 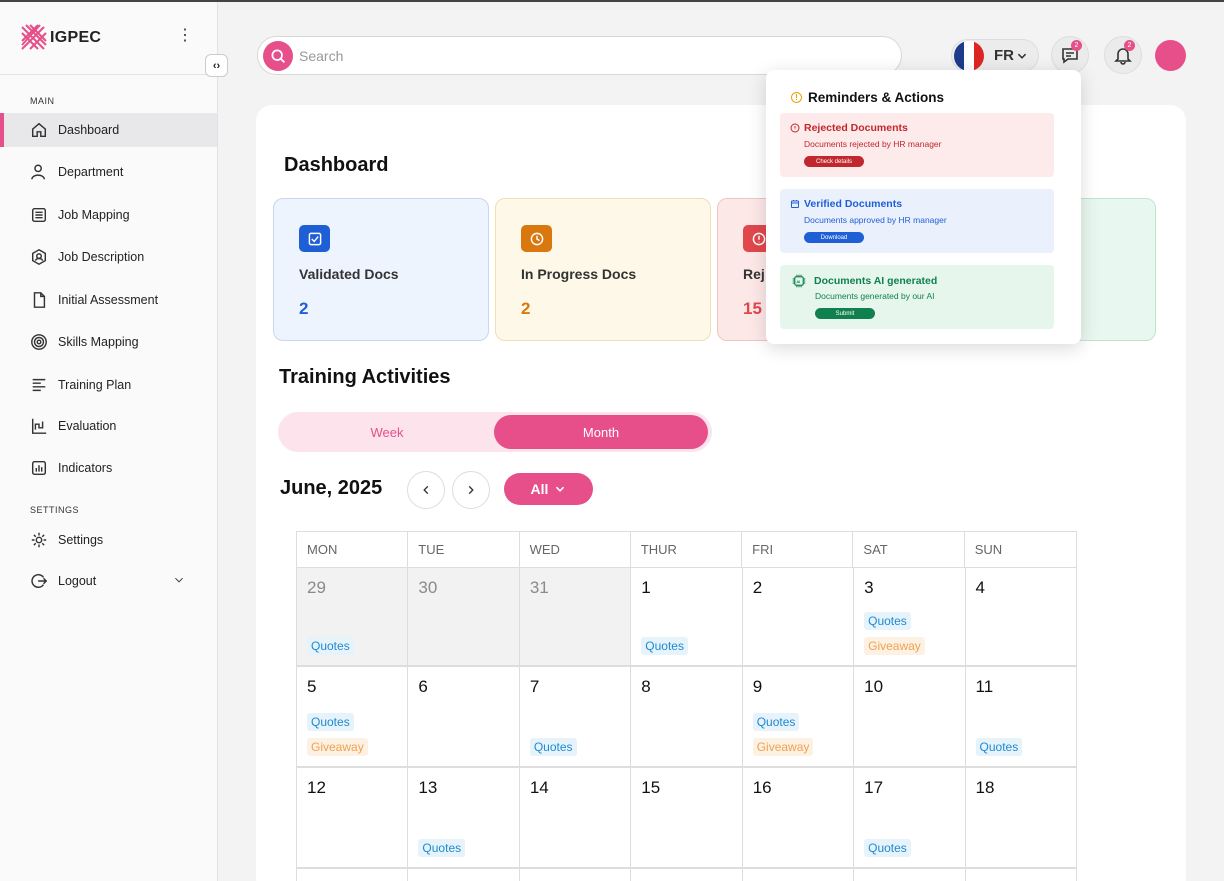 I want to click on calendar-day-cell: 14, so click(x=575, y=818).